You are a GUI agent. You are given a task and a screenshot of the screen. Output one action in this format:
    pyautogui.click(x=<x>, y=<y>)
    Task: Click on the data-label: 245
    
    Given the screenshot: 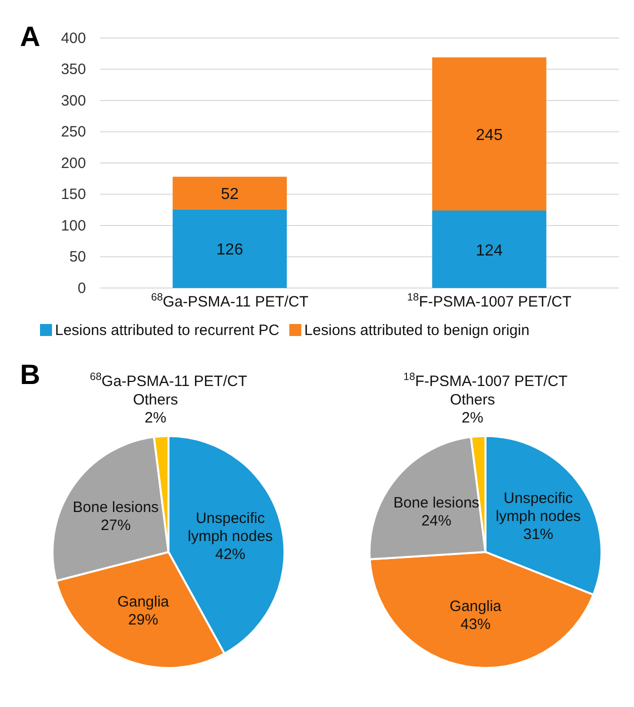 What is the action you would take?
    pyautogui.click(x=489, y=135)
    